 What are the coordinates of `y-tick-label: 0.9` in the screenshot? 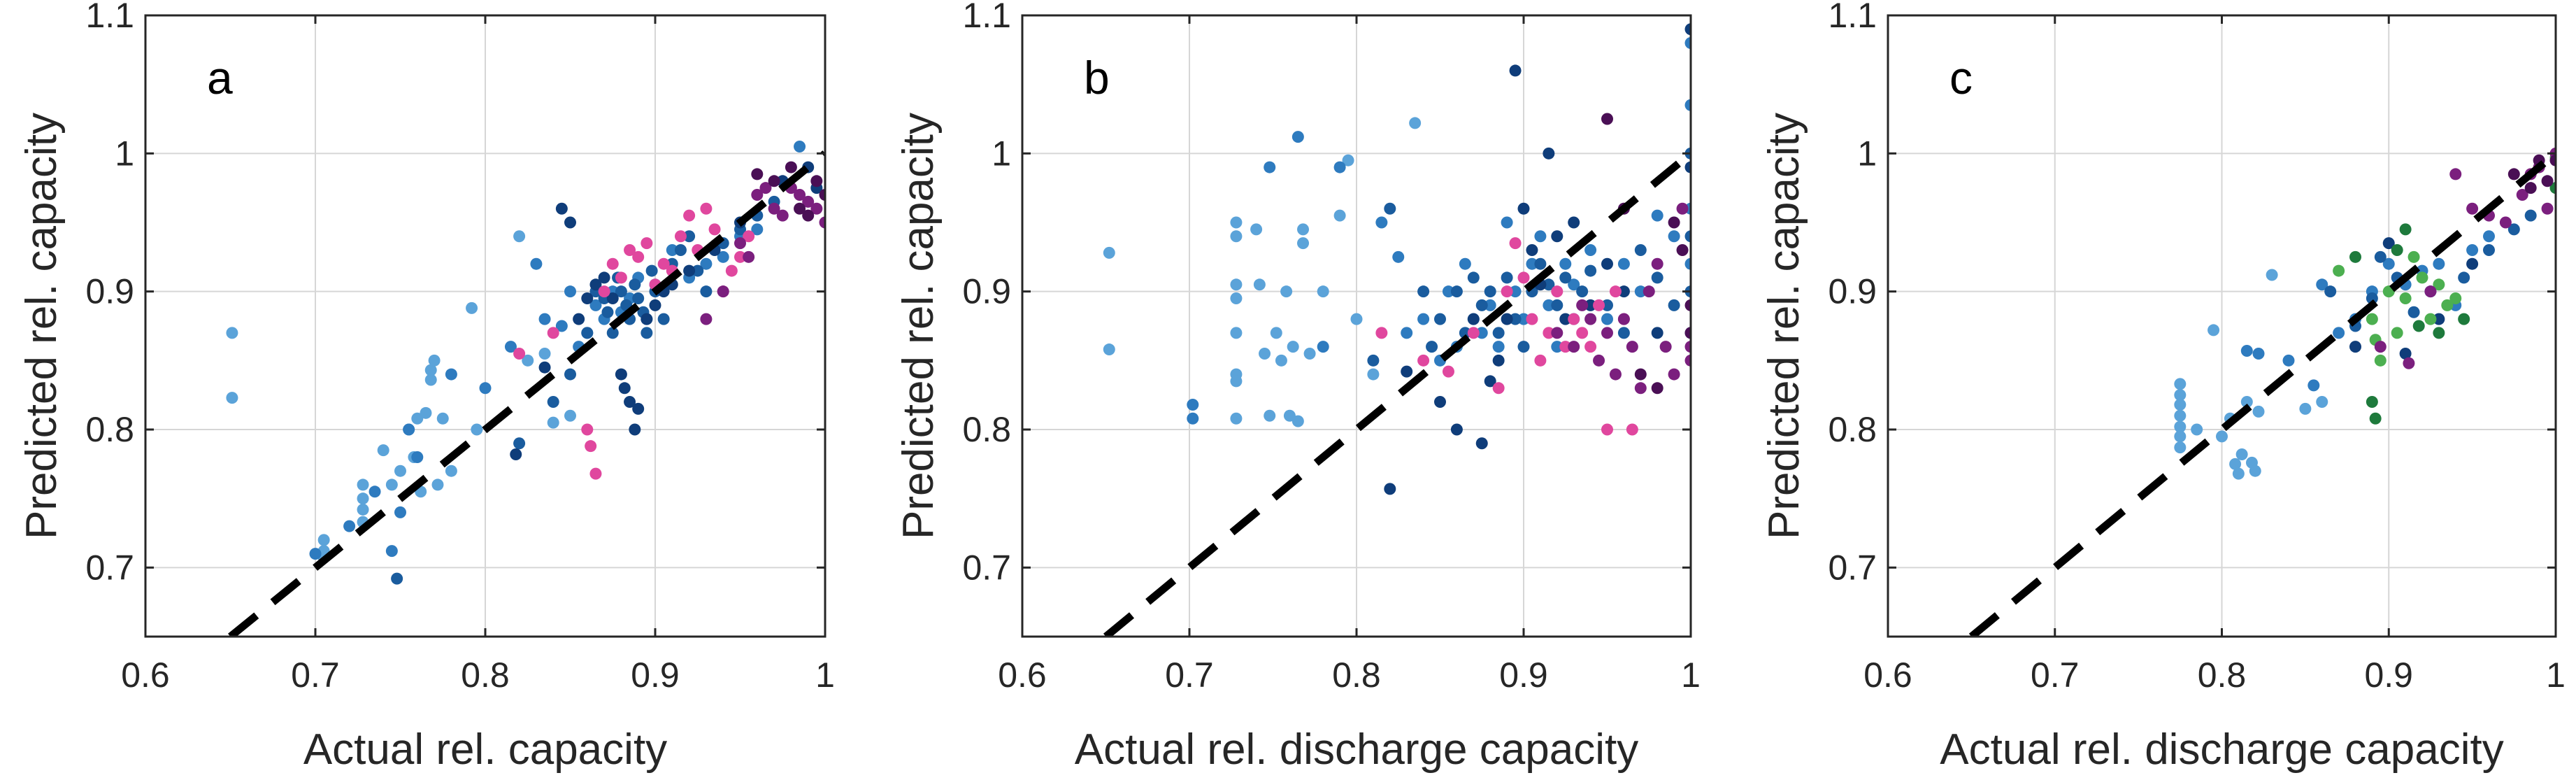 It's located at (109, 291).